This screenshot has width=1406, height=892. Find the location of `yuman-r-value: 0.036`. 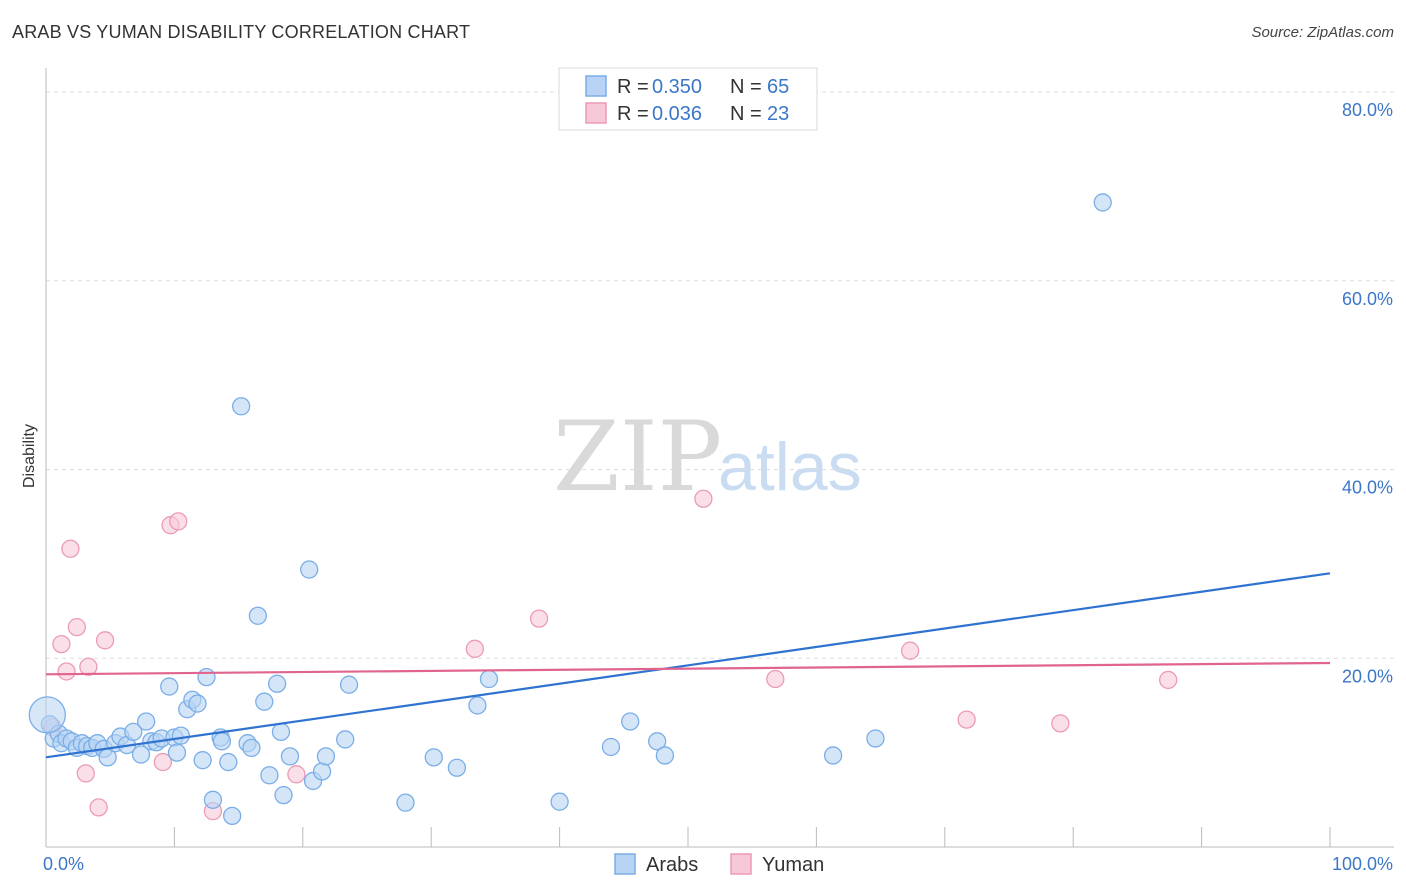

yuman-r-value: 0.036 is located at coordinates (677, 114).